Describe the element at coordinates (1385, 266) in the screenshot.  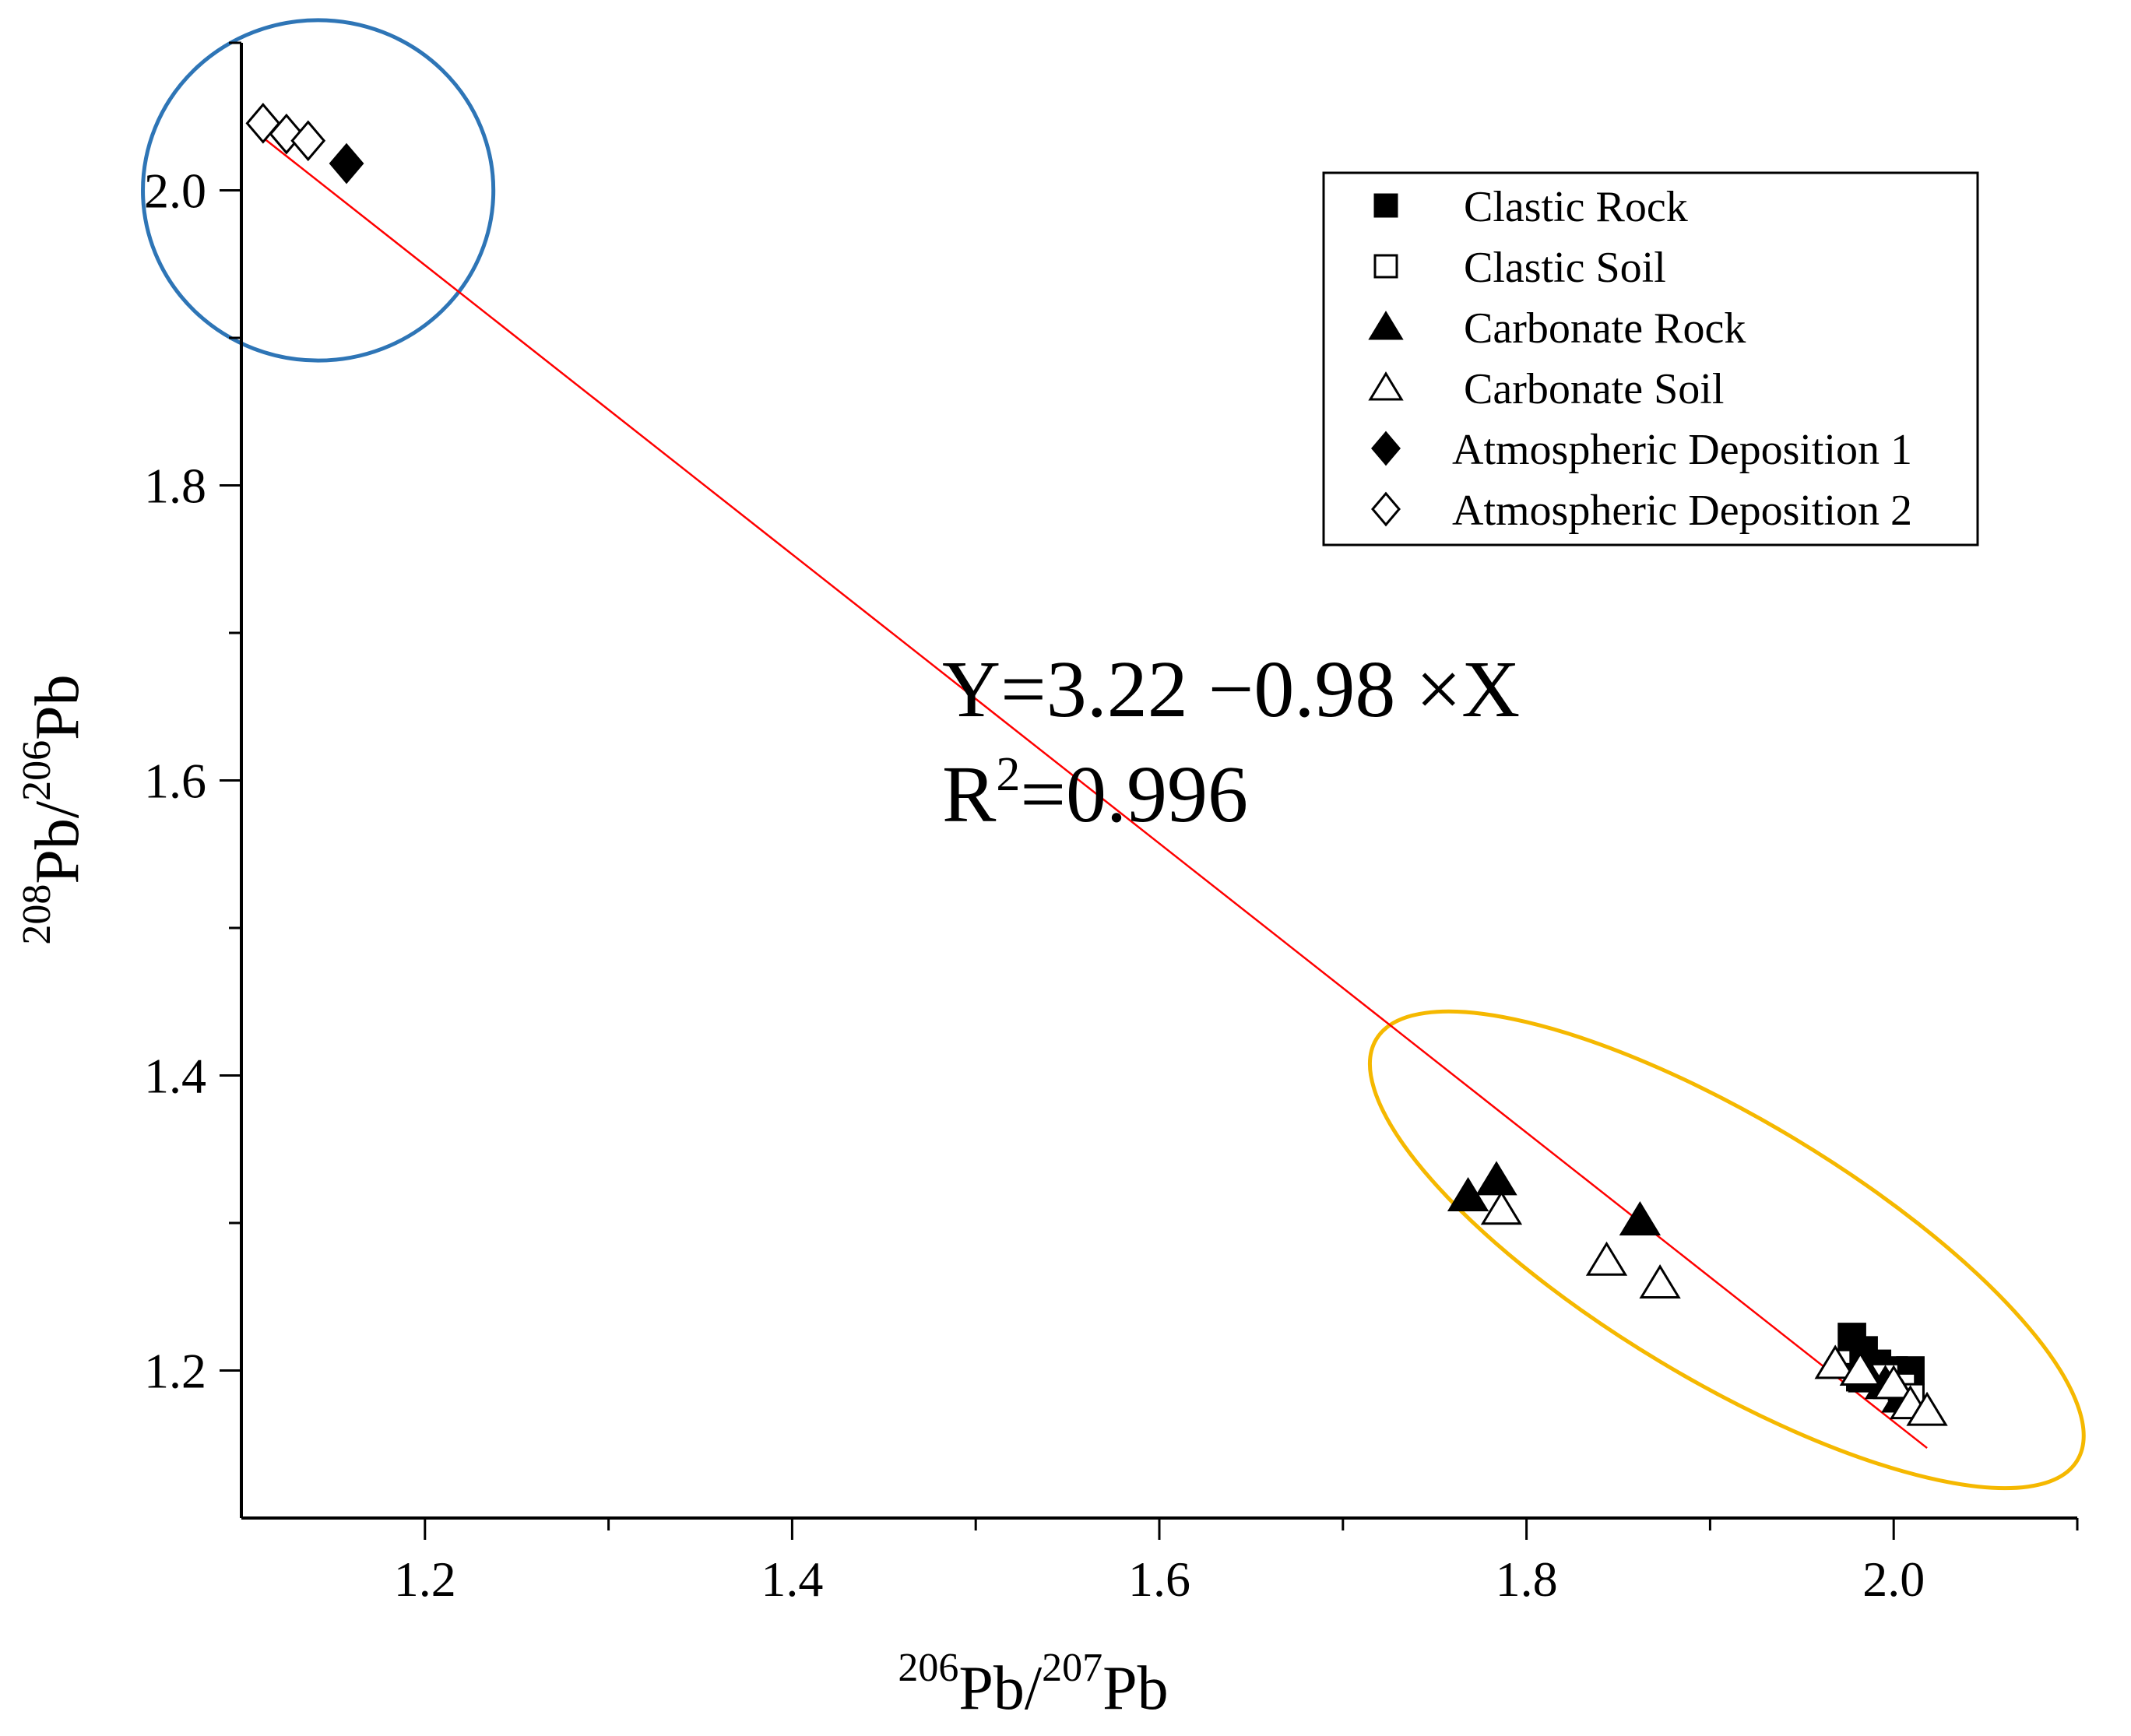
I see `legend-marker-clastic-soil` at that location.